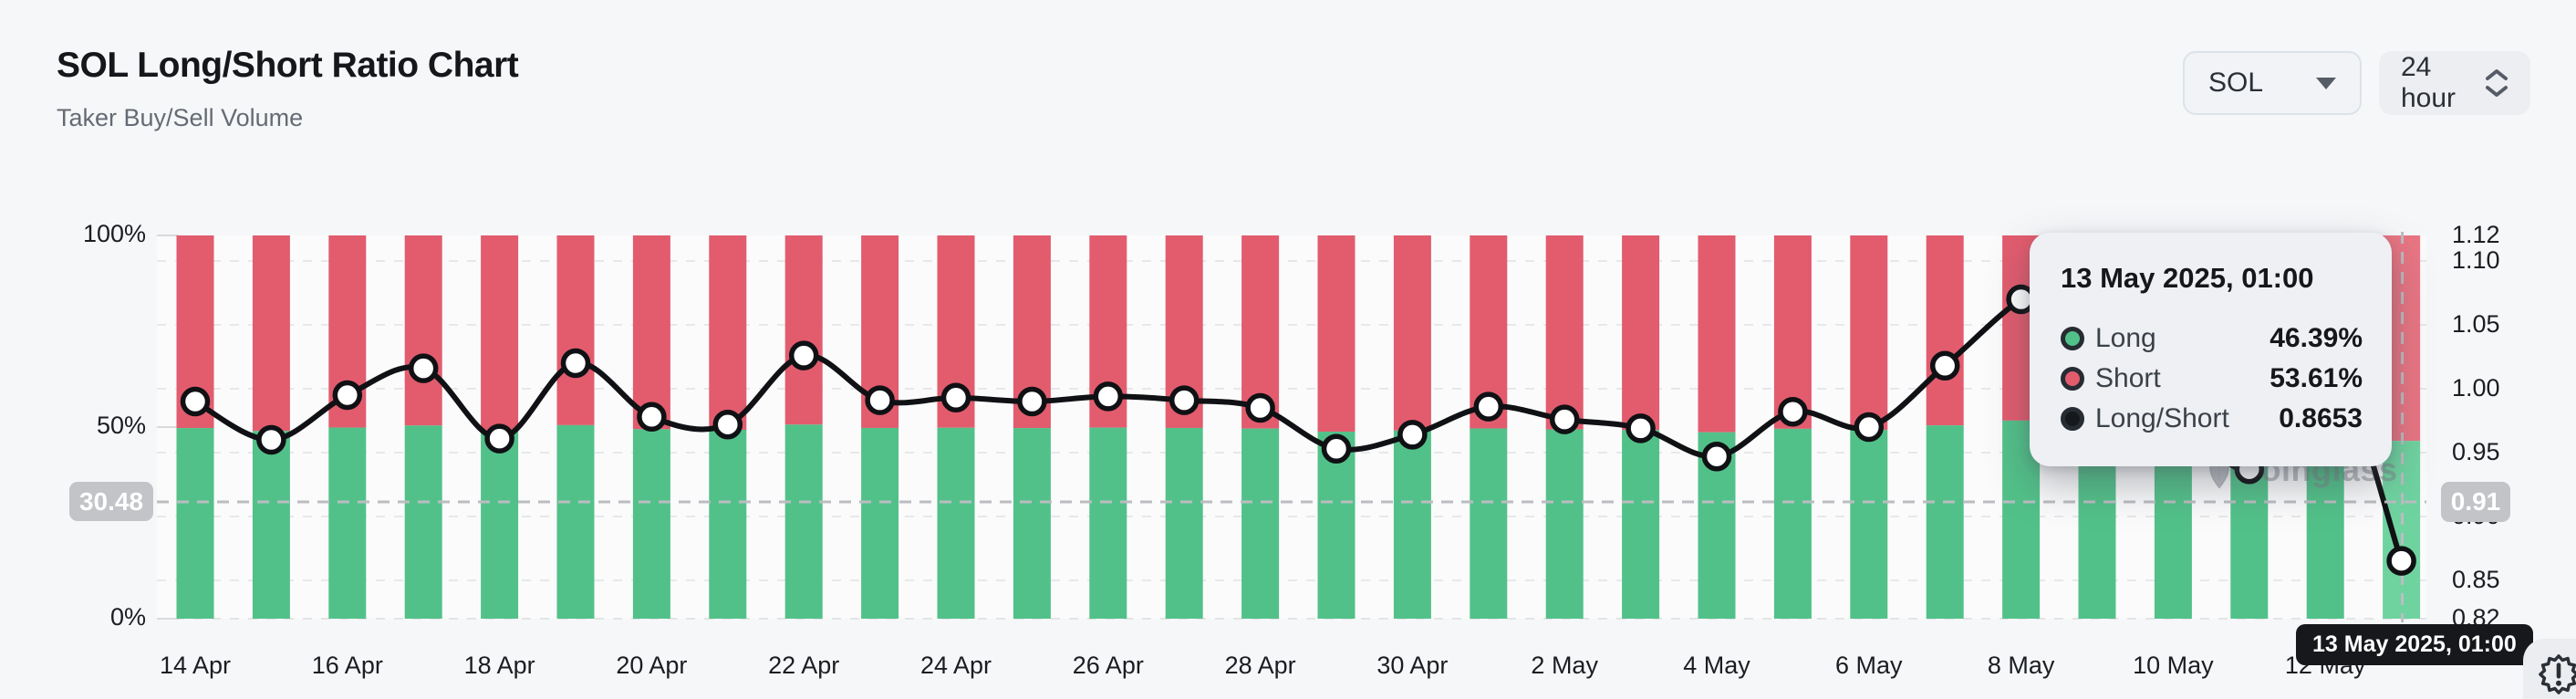 The image size is (2576, 699). I want to click on tooltip-value: 53.61%, so click(2316, 378).